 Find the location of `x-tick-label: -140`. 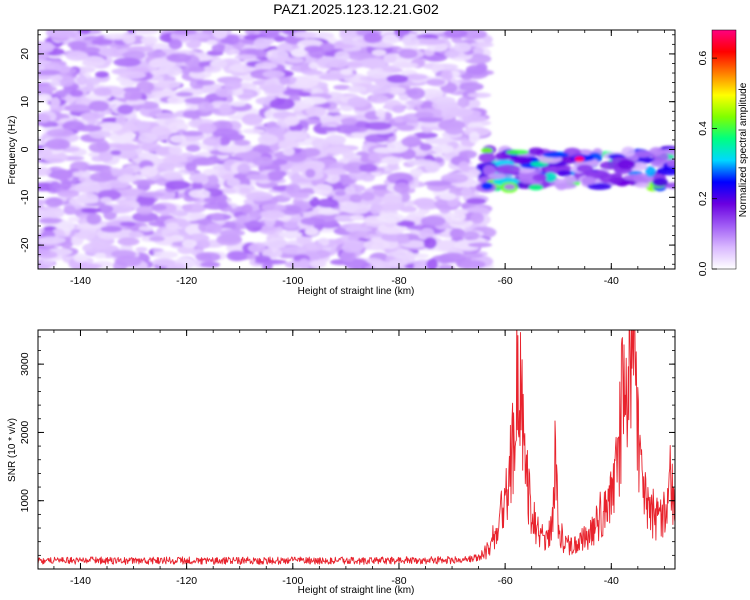

x-tick-label: -140 is located at coordinates (80, 581).